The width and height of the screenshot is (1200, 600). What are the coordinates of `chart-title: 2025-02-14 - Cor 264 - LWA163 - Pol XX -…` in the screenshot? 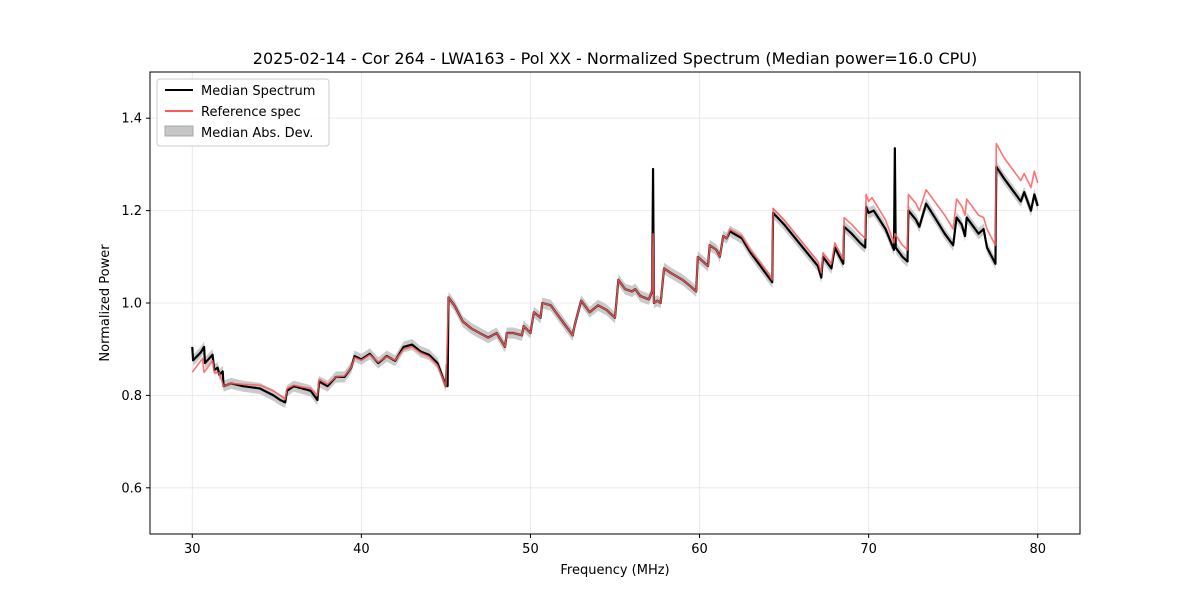 It's located at (615, 58).